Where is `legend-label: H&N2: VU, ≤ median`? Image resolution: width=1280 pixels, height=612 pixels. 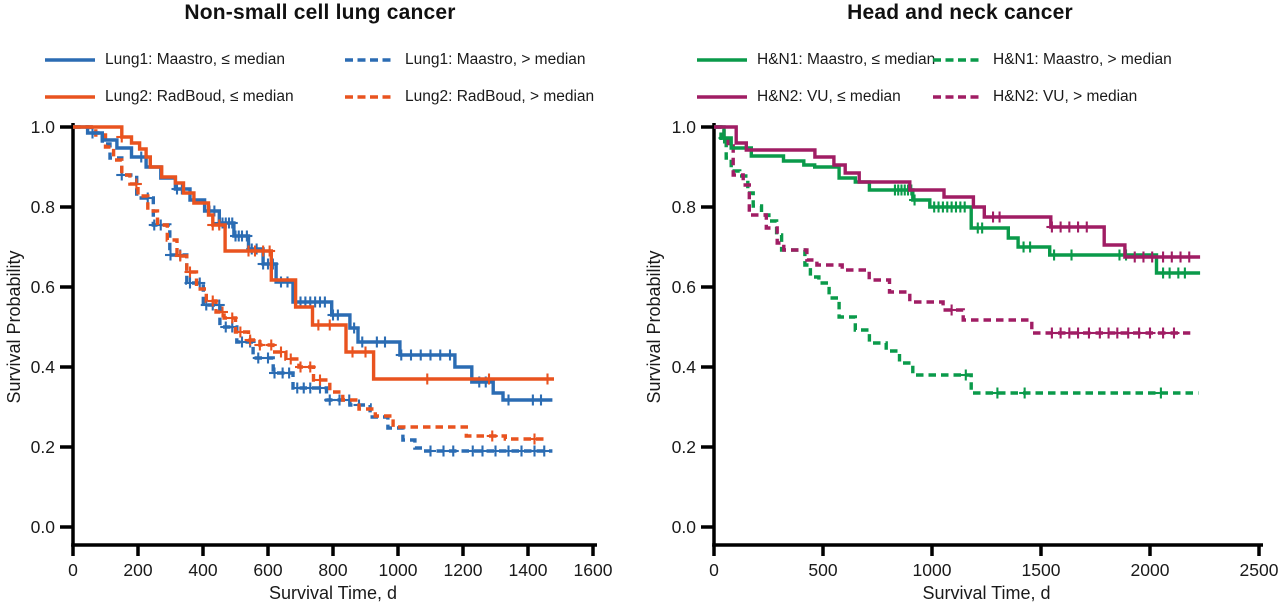 legend-label: H&N2: VU, ≤ median is located at coordinates (829, 96).